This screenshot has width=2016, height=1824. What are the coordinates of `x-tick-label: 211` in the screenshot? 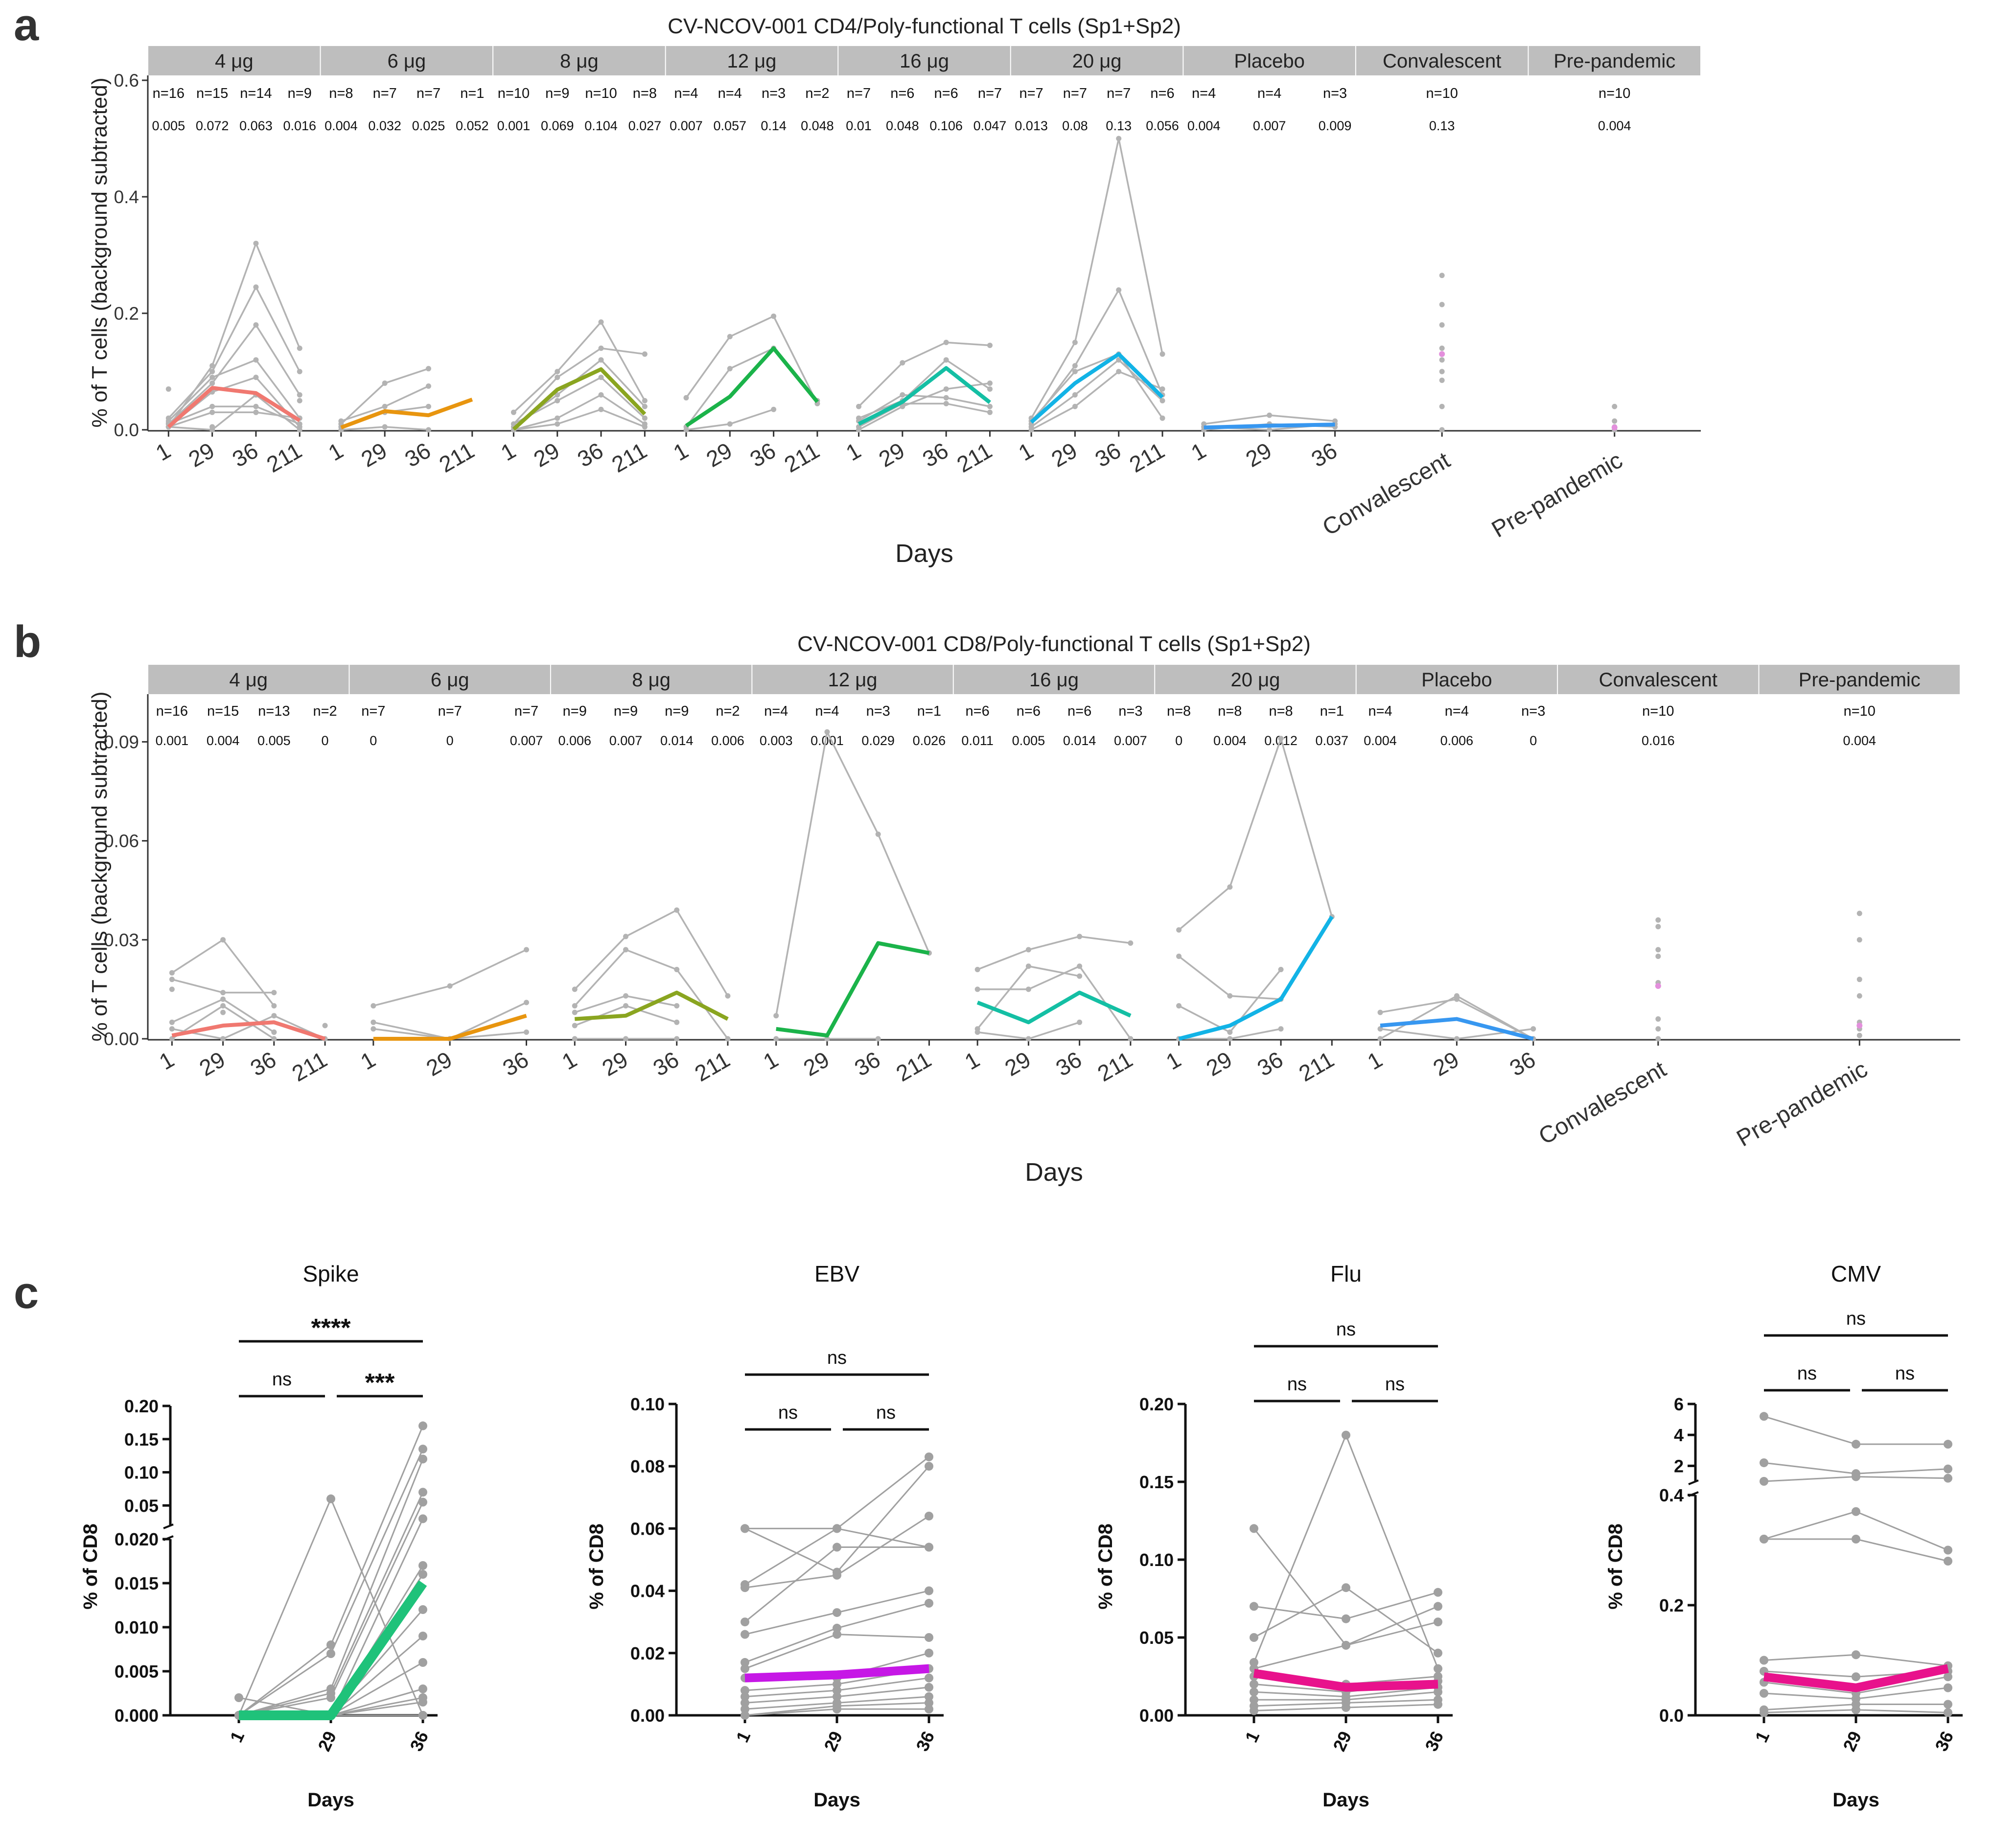 It's located at (712, 1067).